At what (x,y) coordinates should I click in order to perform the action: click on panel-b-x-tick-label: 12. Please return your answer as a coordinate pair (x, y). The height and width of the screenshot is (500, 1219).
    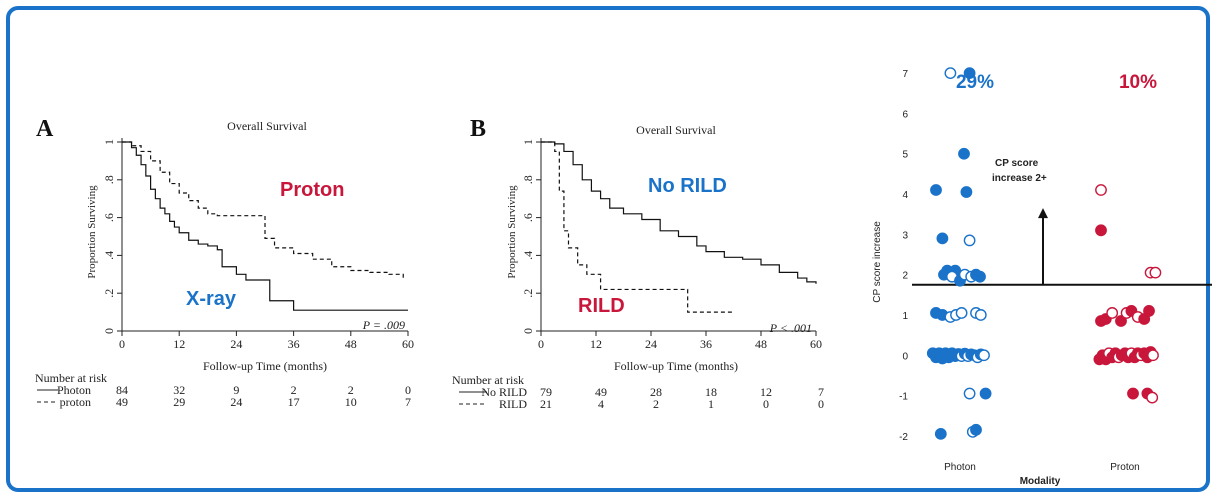
    Looking at the image, I should click on (596, 344).